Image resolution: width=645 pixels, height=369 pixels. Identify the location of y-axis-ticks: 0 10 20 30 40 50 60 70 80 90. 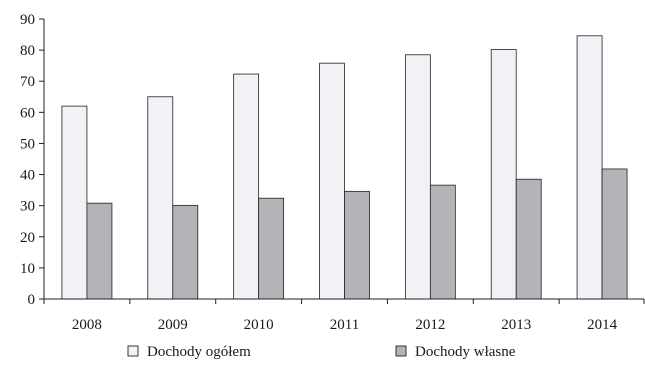
(32, 160).